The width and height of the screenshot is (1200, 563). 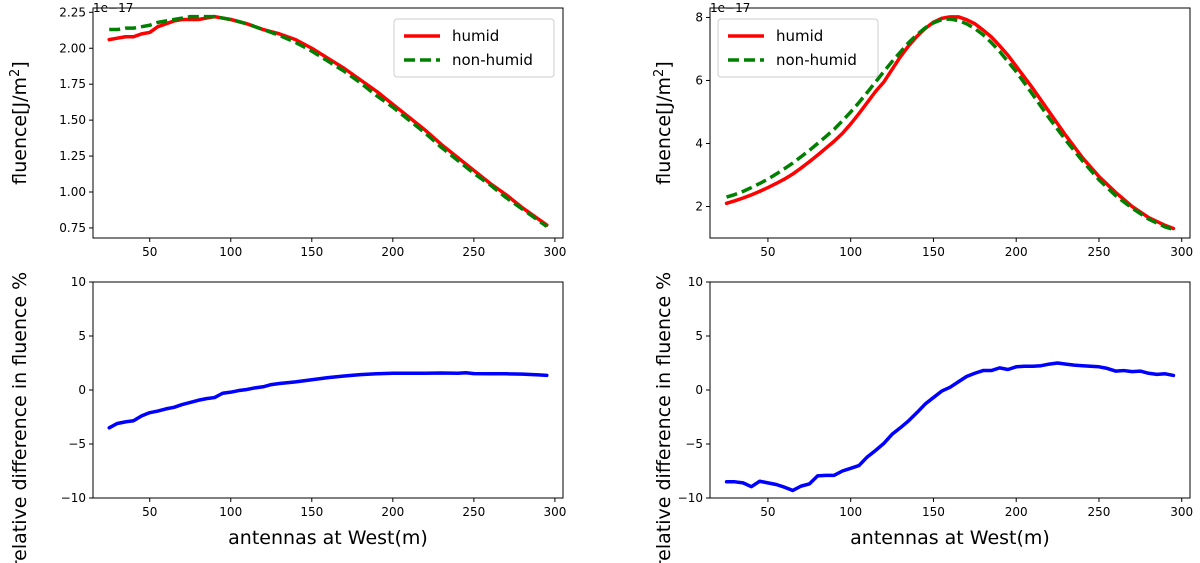 What do you see at coordinates (72, 120) in the screenshot?
I see `y-tick-label: 1.50` at bounding box center [72, 120].